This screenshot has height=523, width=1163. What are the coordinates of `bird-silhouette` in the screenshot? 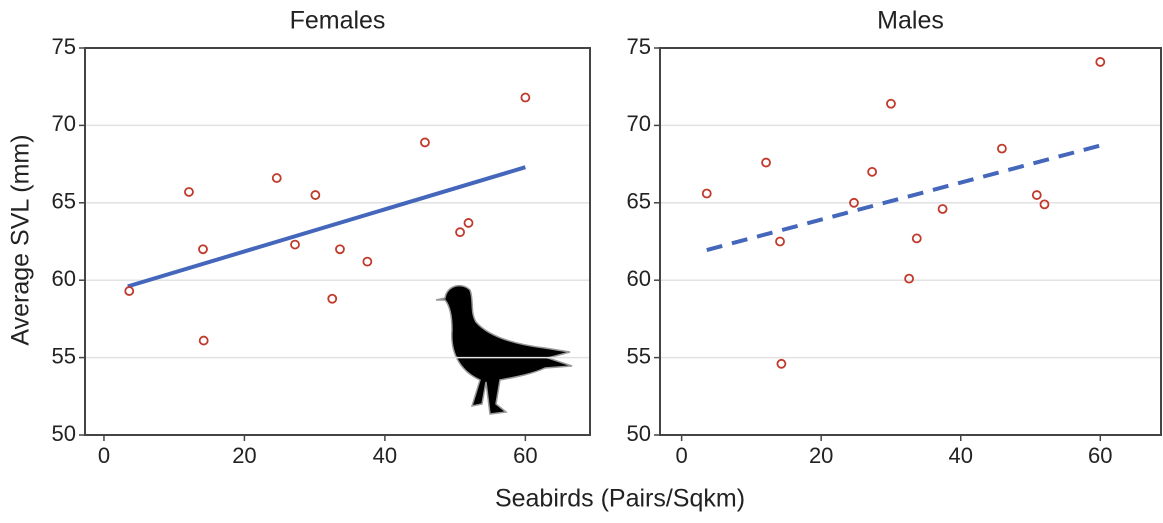 It's located at (504, 349).